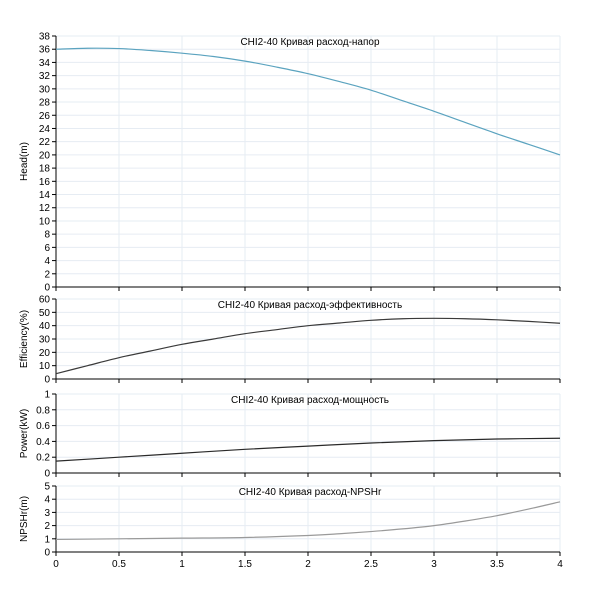 Image resolution: width=600 pixels, height=605 pixels. What do you see at coordinates (45, 142) in the screenshot?
I see `head-y-tick-label: 22` at bounding box center [45, 142].